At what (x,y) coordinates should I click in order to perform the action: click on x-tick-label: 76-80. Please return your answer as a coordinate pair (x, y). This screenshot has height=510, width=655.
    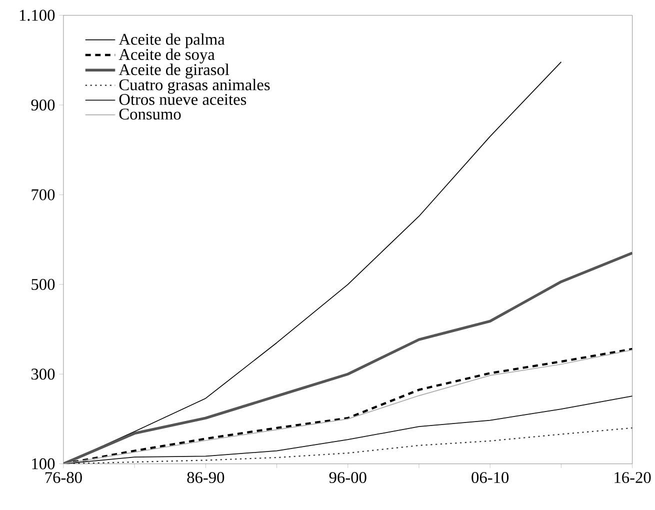
    Looking at the image, I should click on (63, 478).